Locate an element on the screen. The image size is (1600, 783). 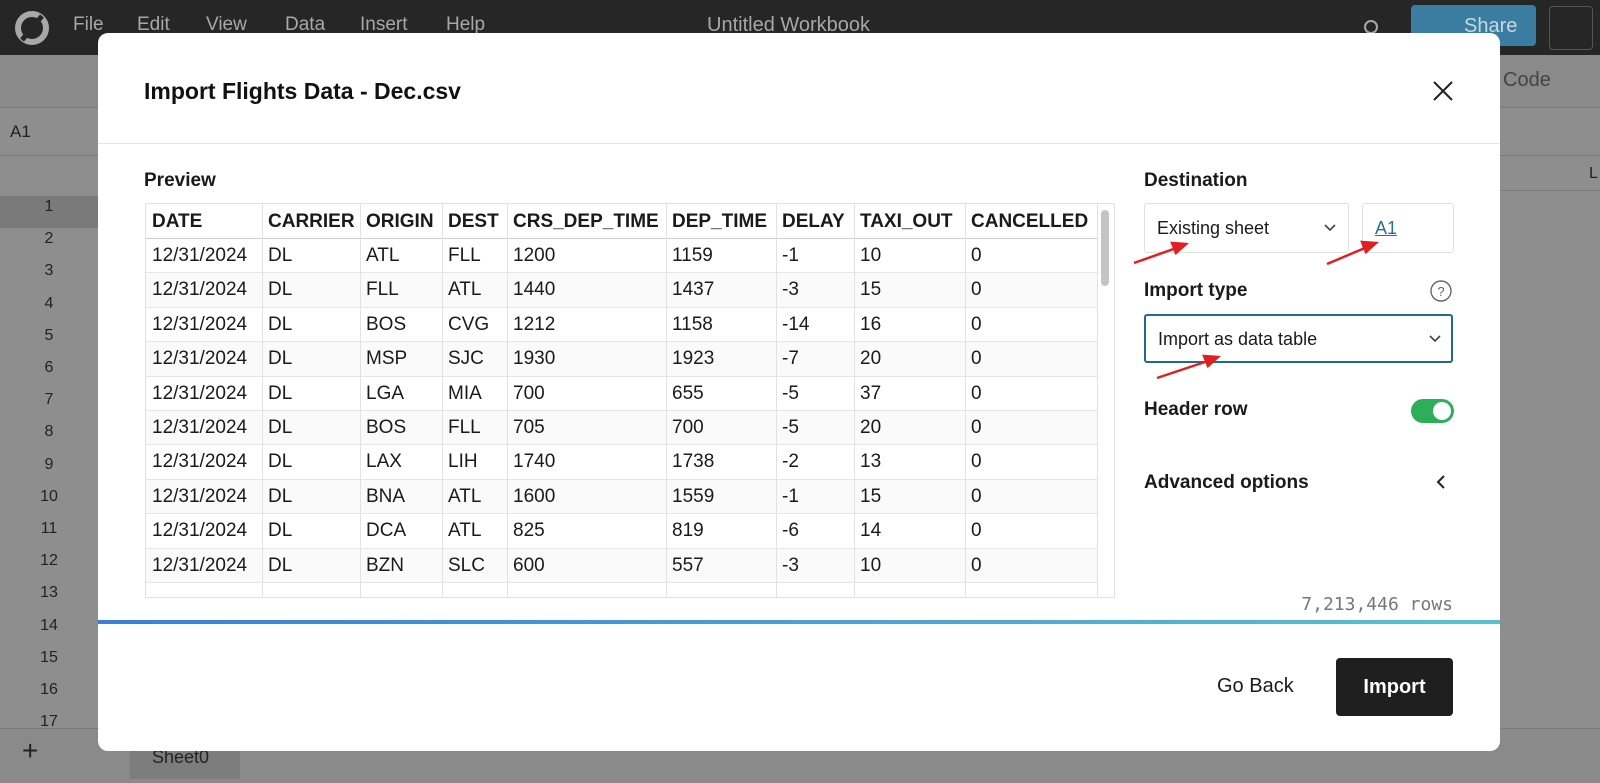
sheet-select: Existing sheet is located at coordinates (1246, 228).